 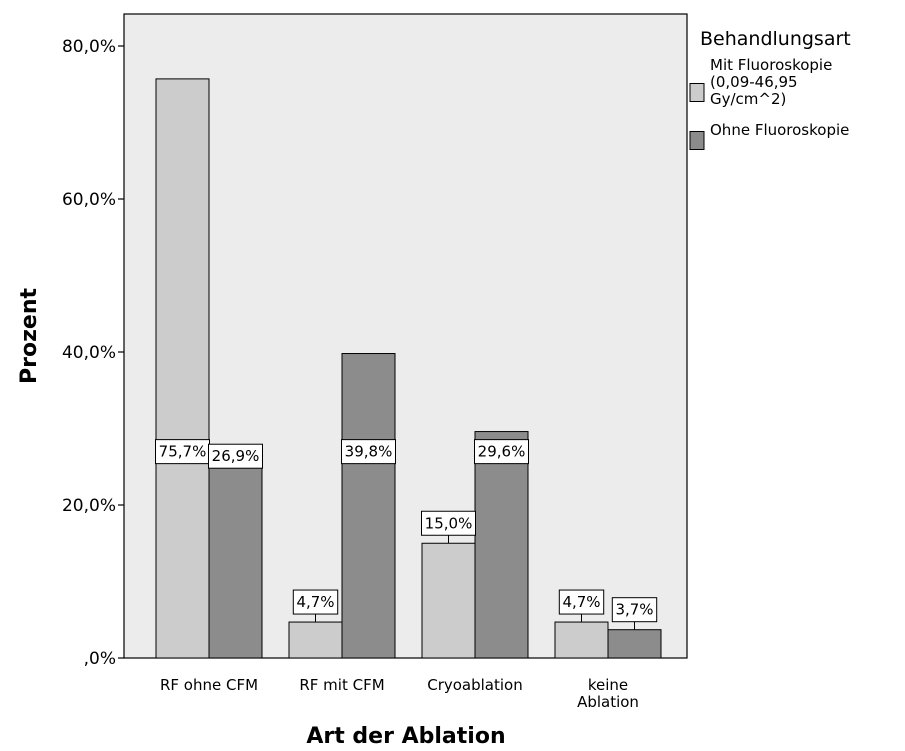 What do you see at coordinates (89, 200) in the screenshot?
I see `y-tick-label: 60,0%` at bounding box center [89, 200].